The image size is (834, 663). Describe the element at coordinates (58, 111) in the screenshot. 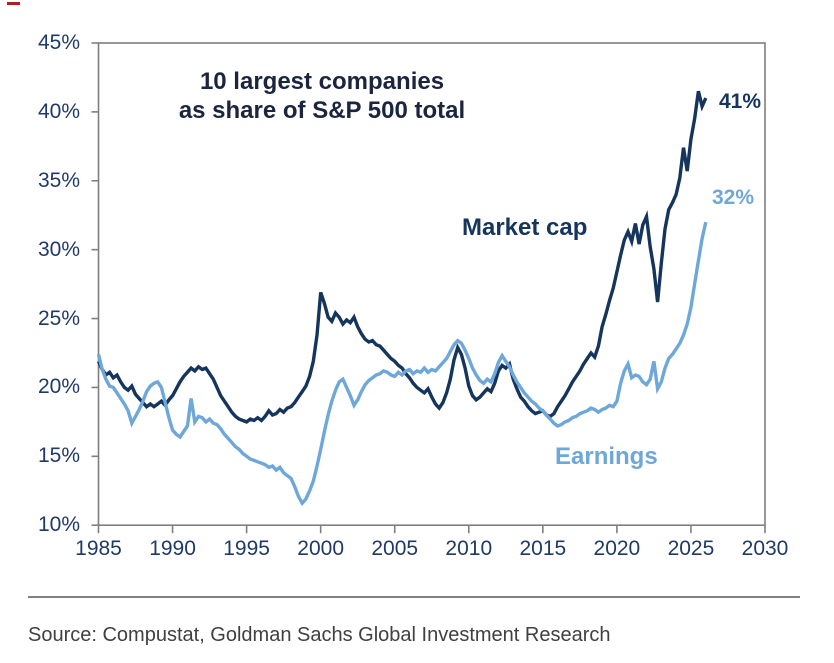

I see `y-tick-label: 40%` at that location.